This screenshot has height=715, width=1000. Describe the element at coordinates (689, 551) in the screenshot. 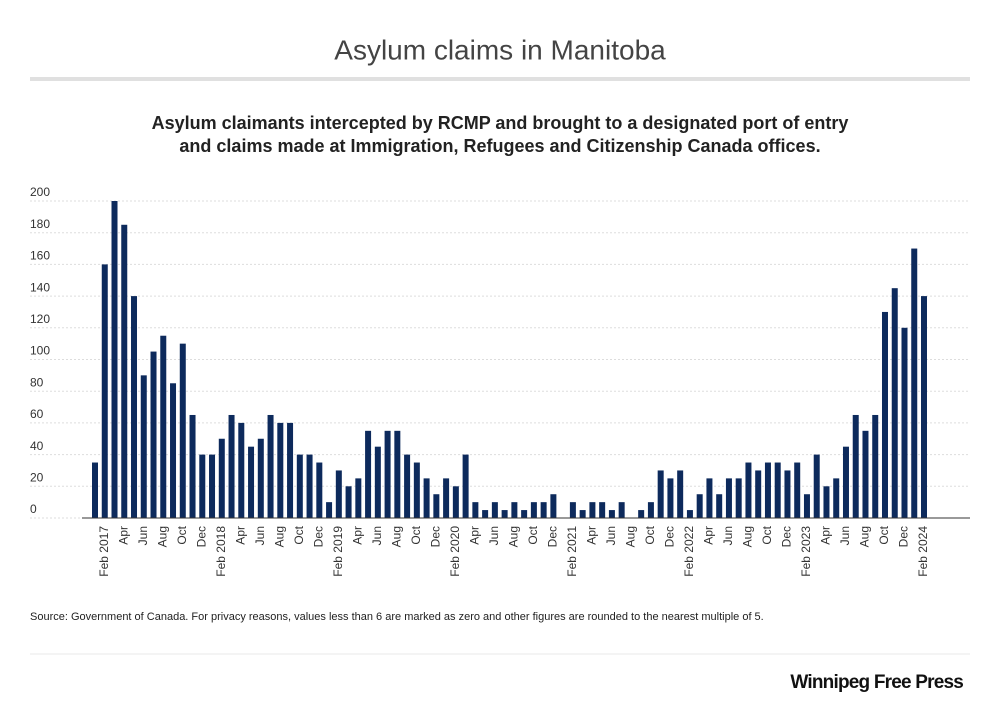

I see `x-tick-label: Feb 2022` at that location.